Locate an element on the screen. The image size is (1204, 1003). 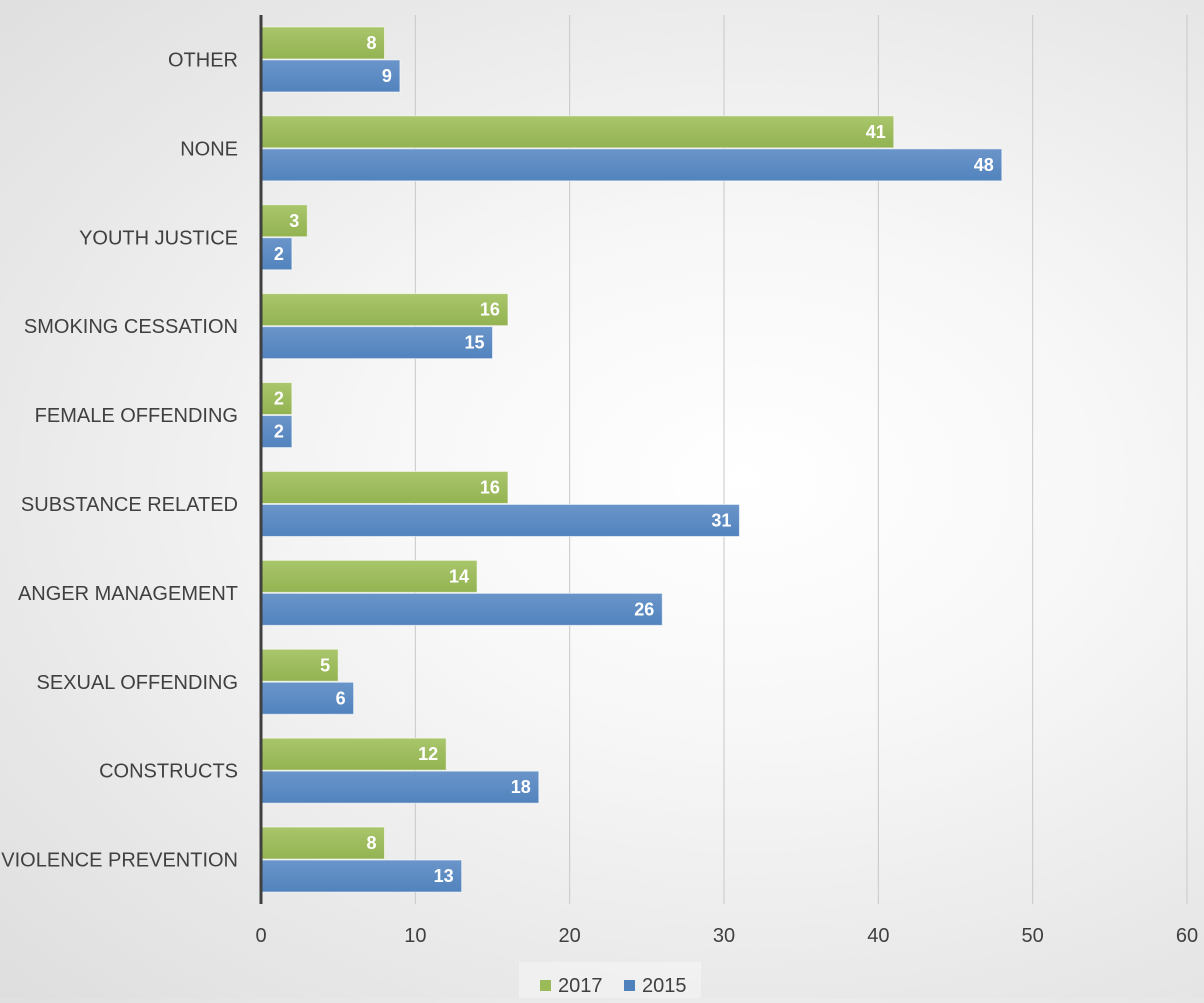
x-tick-label: 20 is located at coordinates (570, 936).